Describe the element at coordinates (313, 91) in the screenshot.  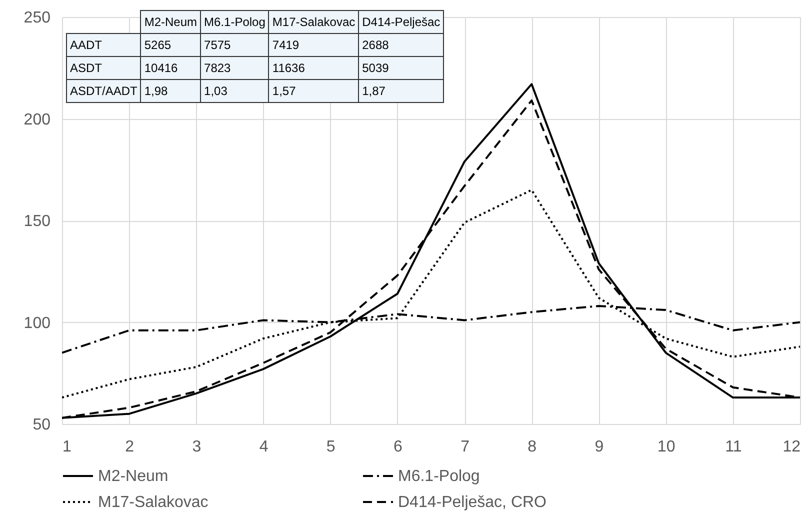
I see `annotation: 1,57` at that location.